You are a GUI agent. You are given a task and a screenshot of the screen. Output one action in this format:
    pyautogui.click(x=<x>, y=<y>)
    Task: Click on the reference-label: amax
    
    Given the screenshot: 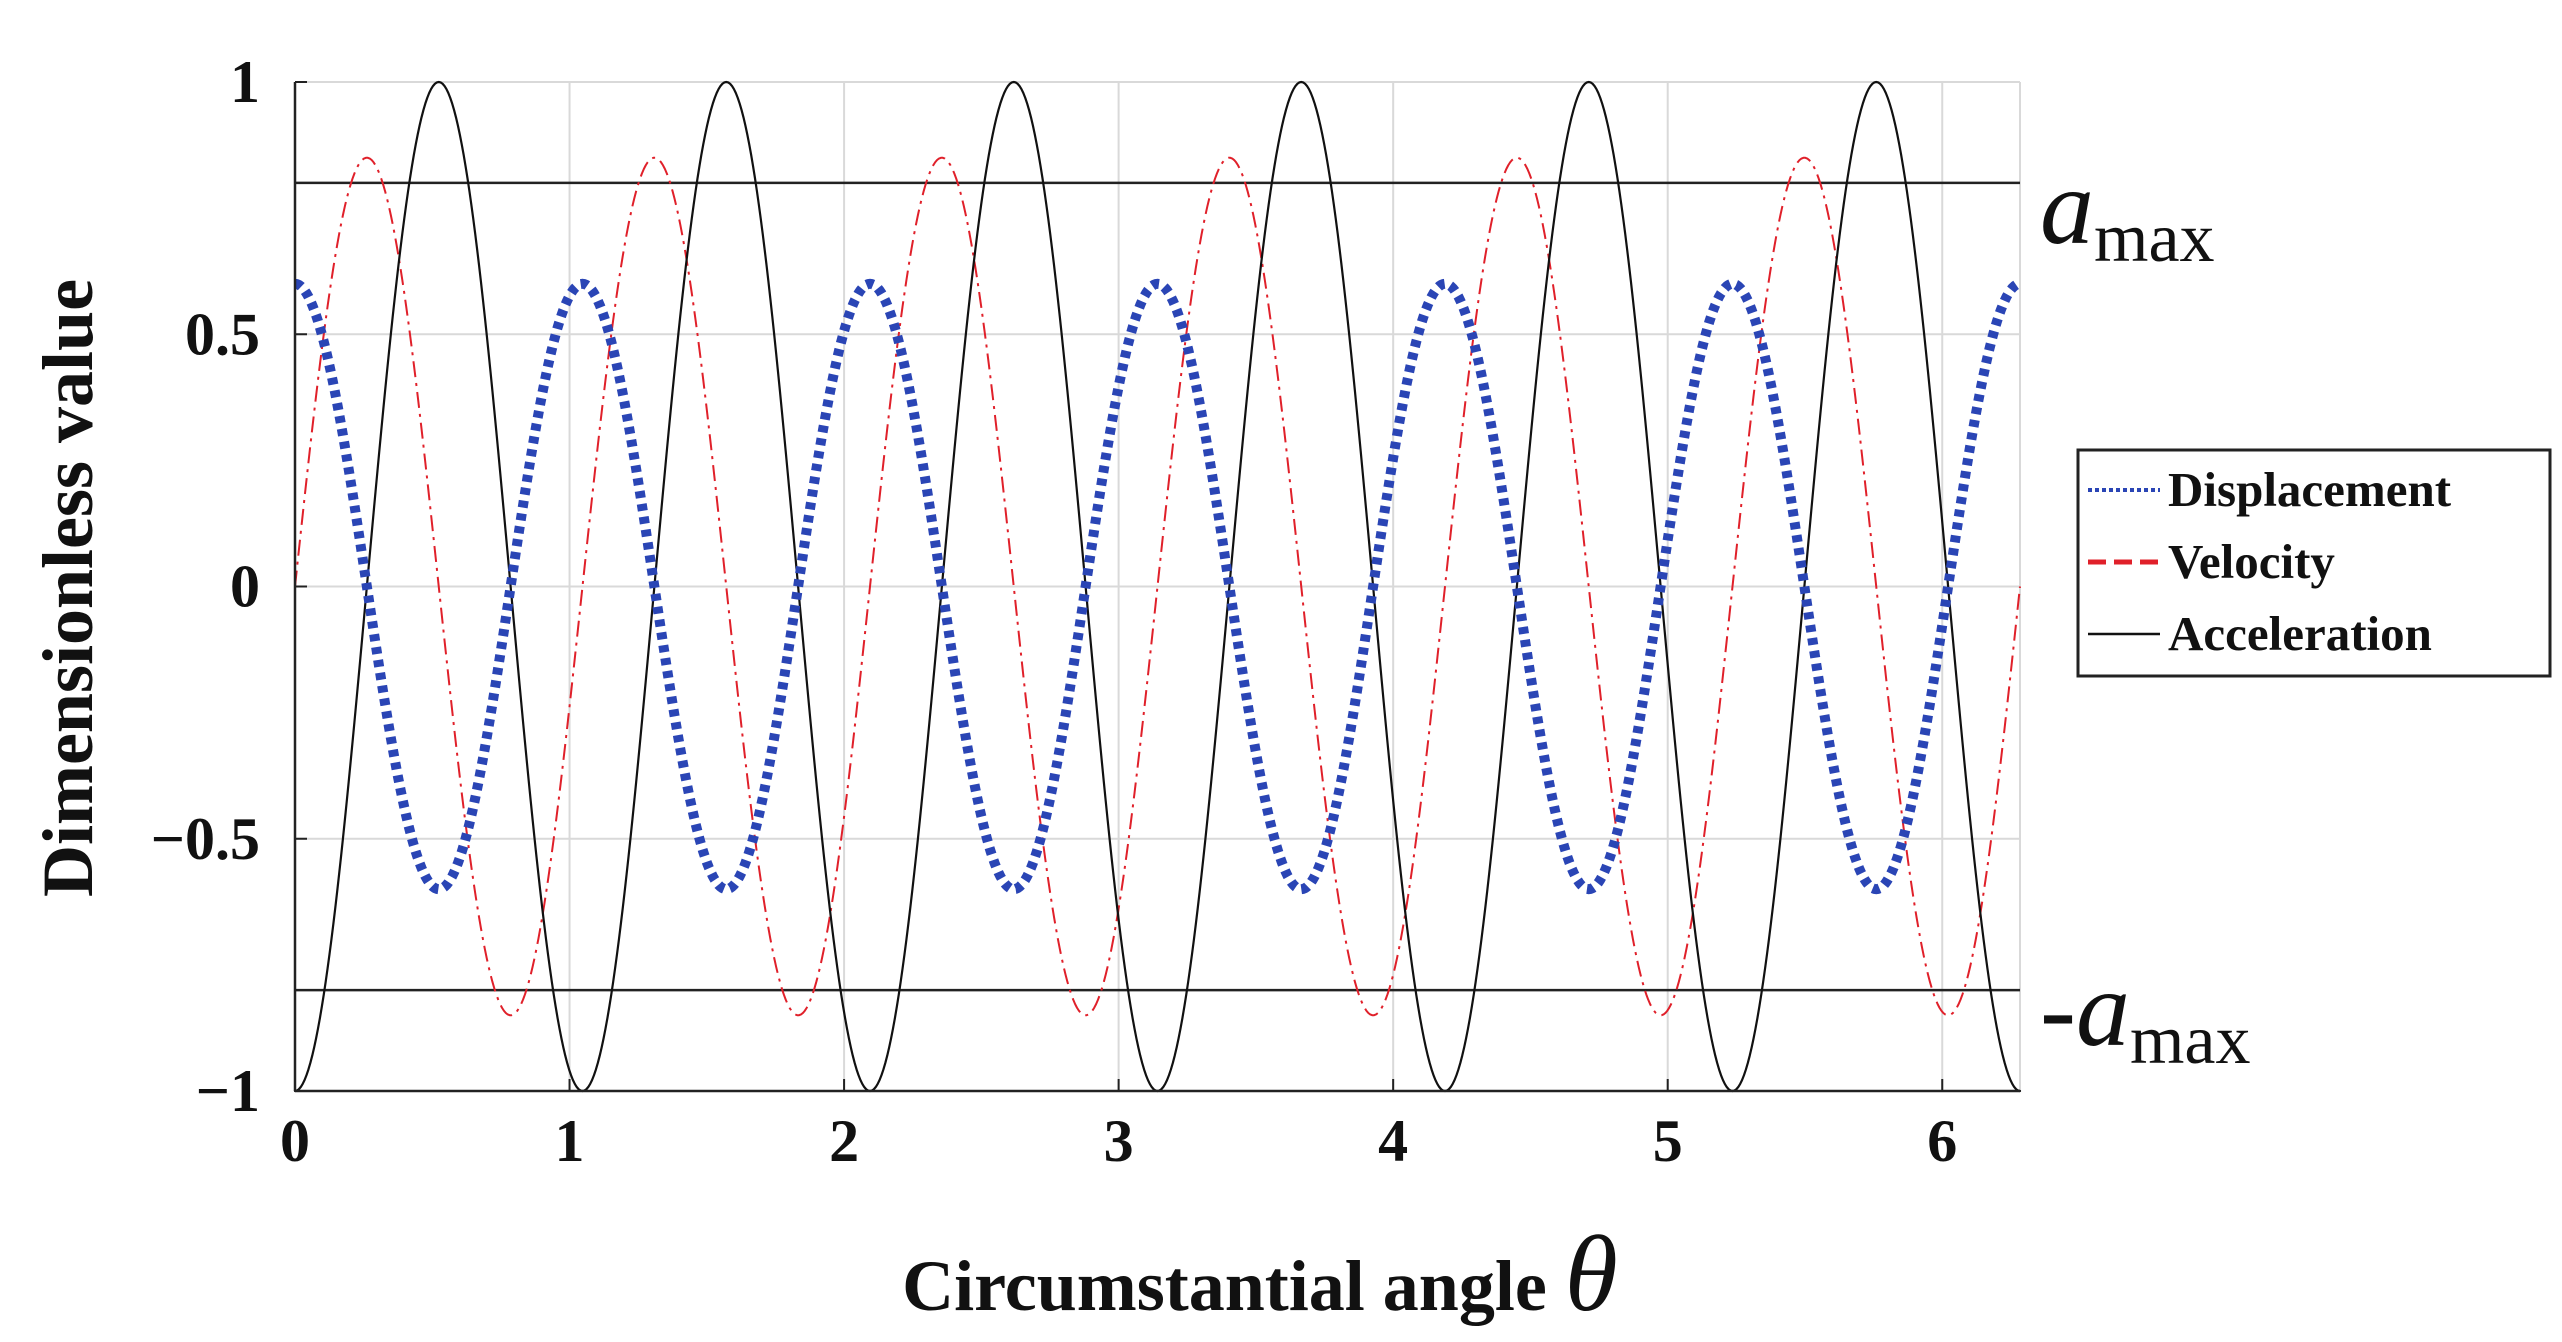 What is the action you would take?
    pyautogui.click(x=2127, y=212)
    